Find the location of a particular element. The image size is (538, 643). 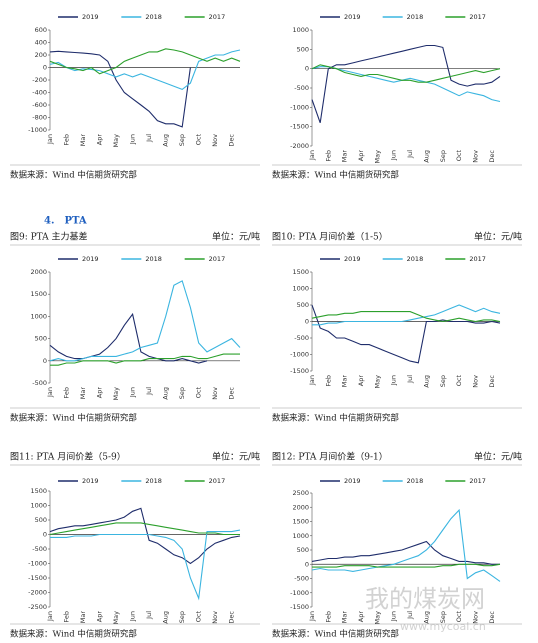

figure-caption: 图9: PTA 主力基差 is located at coordinates (49, 237).